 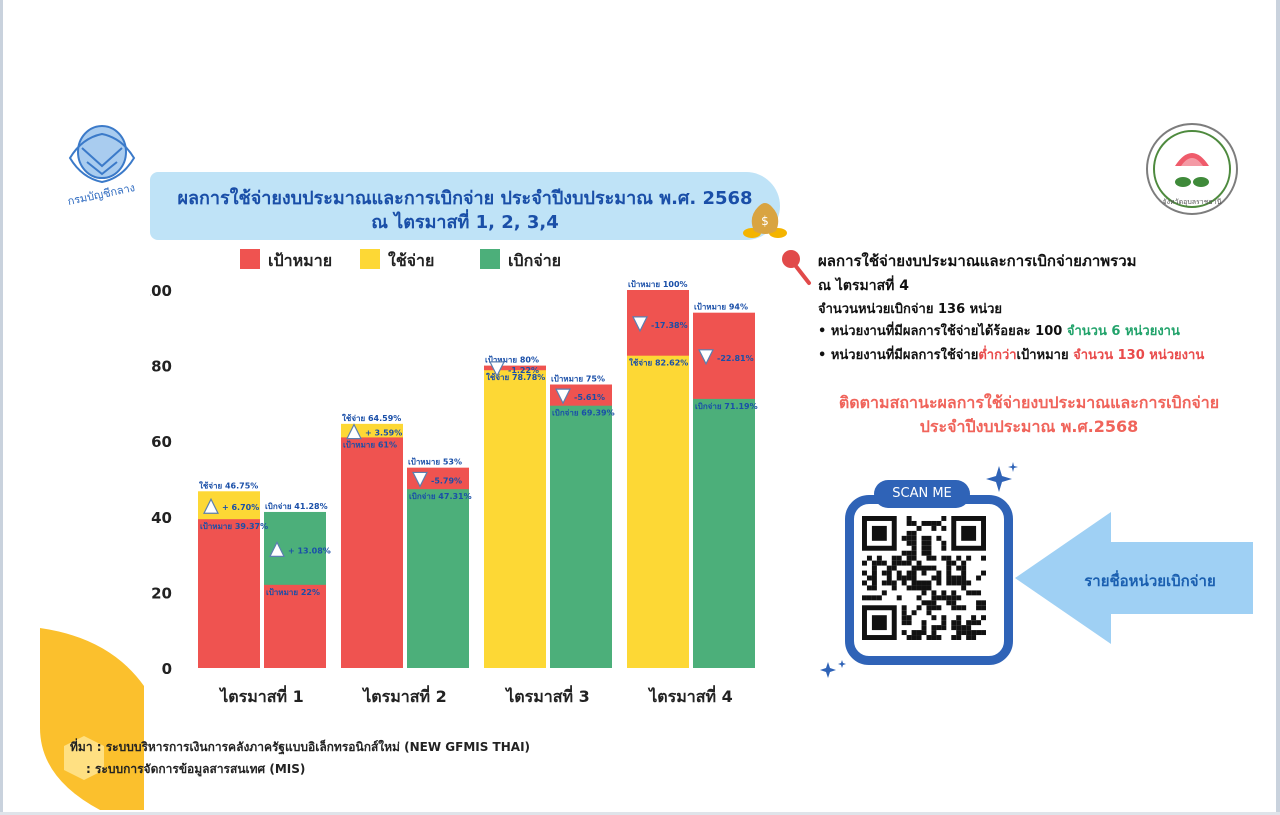 What do you see at coordinates (102, 158) in the screenshot?
I see `logo-wing` at bounding box center [102, 158].